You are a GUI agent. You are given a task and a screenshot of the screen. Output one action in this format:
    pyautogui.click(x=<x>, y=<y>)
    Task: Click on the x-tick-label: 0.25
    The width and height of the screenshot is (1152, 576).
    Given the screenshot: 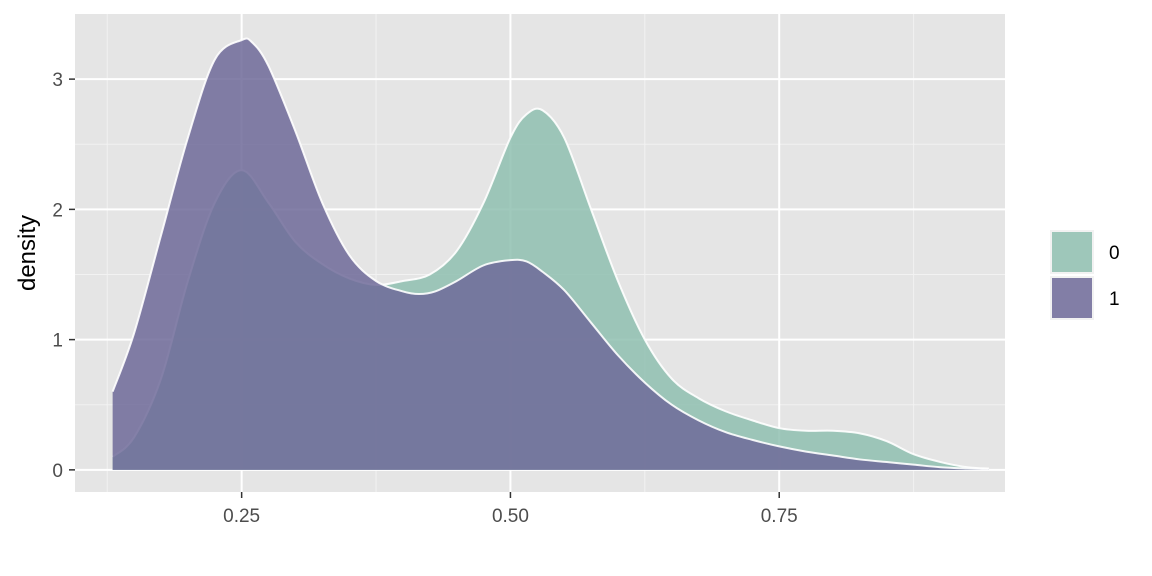 What is the action you would take?
    pyautogui.click(x=241, y=516)
    